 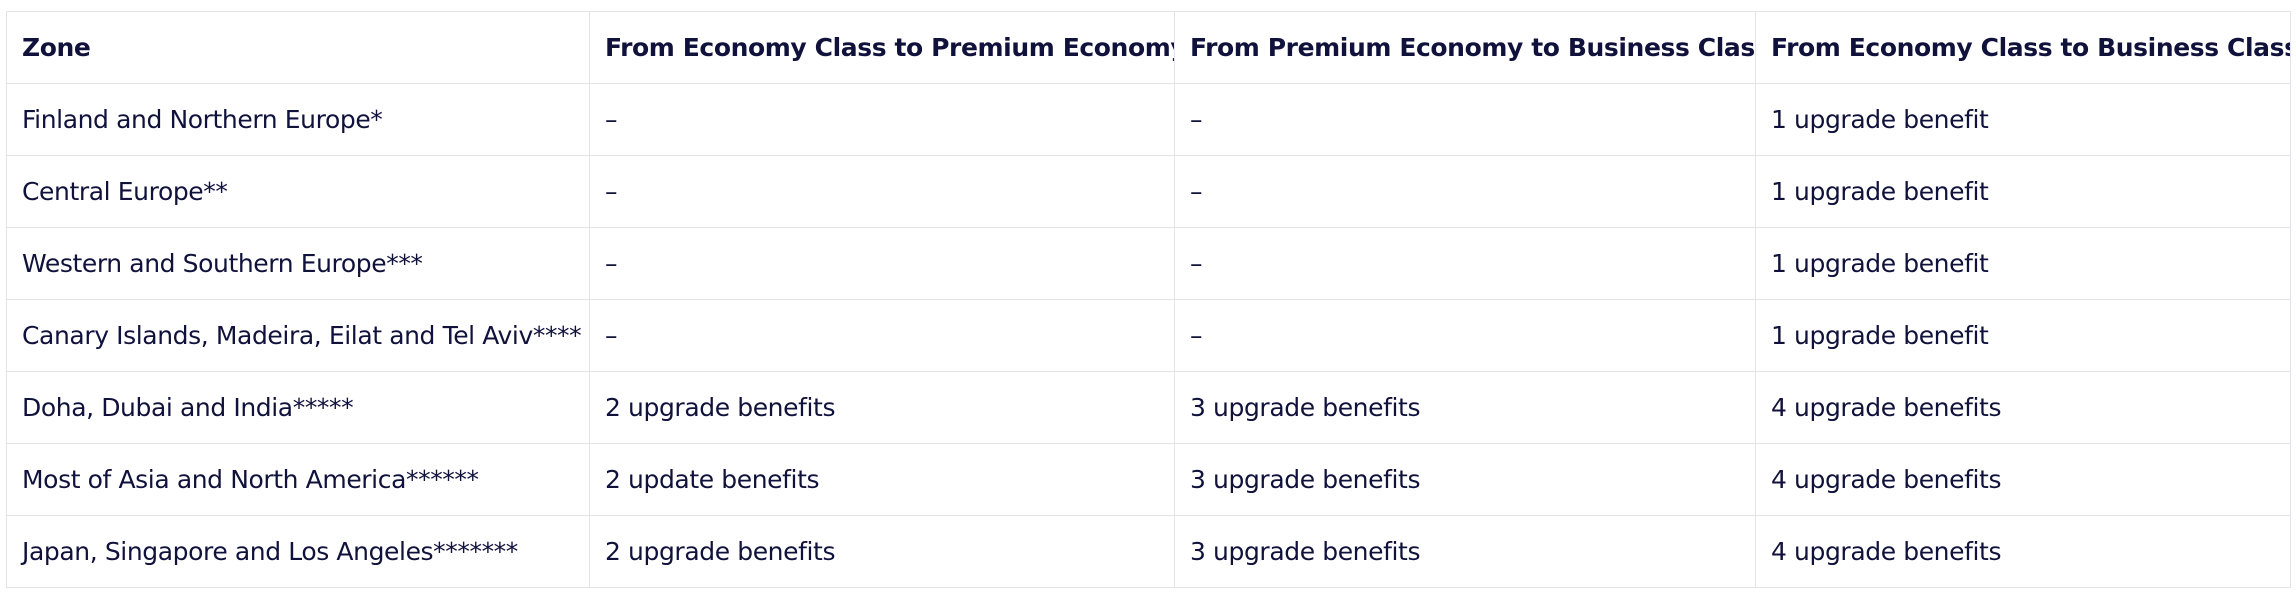 What do you see at coordinates (298, 263) in the screenshot?
I see `zone-cell: Western and Southern Europe***` at bounding box center [298, 263].